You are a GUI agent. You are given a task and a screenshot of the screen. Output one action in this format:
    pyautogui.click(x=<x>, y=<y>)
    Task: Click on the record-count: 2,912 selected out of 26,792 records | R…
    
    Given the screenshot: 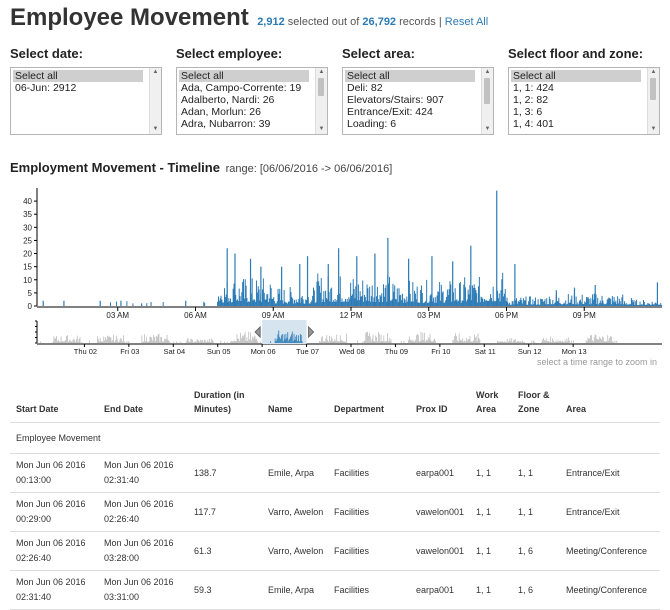 What is the action you would take?
    pyautogui.click(x=372, y=22)
    